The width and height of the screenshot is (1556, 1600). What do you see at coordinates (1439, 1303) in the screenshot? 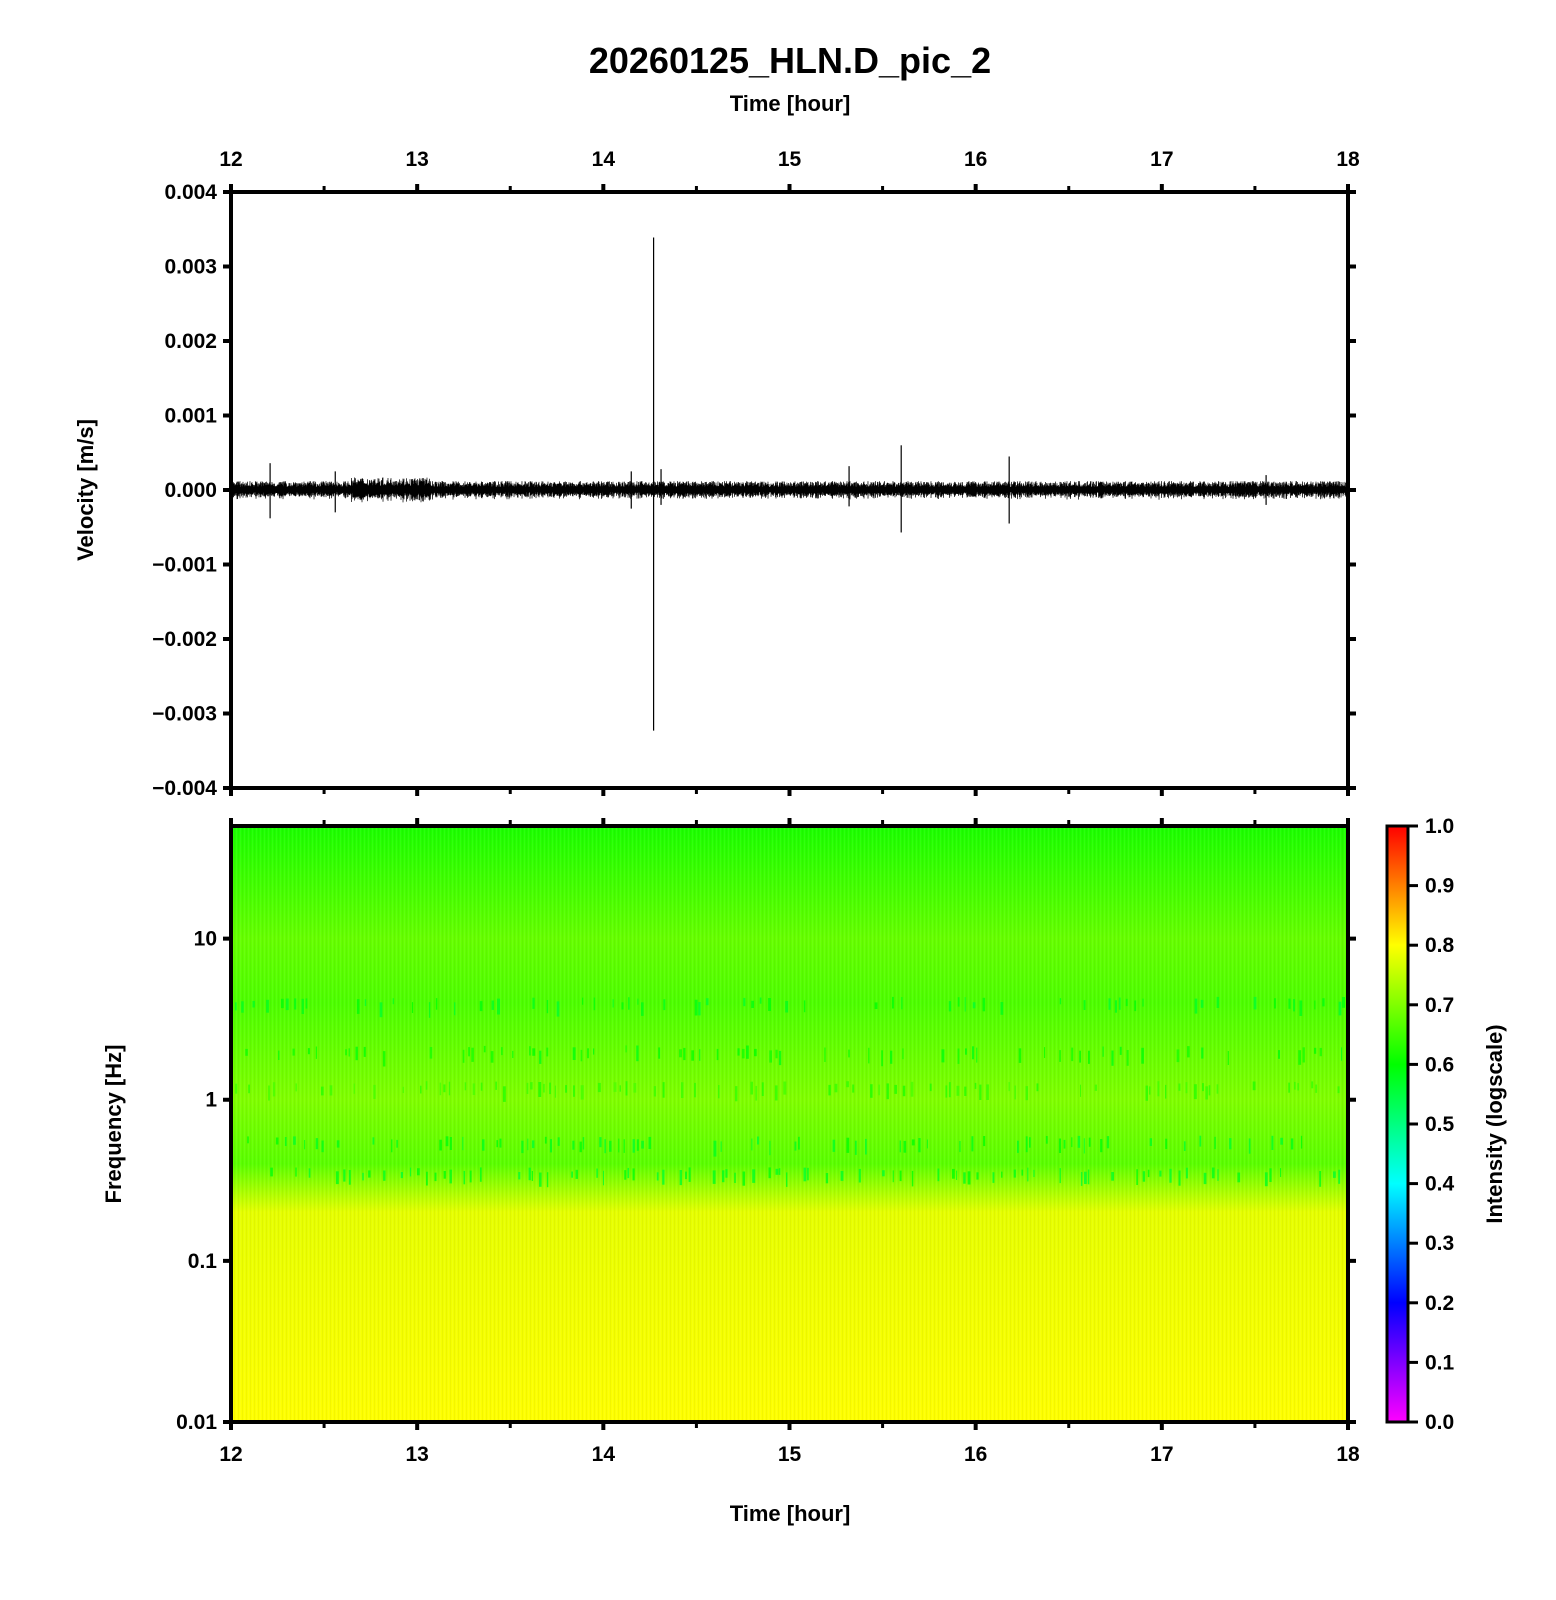
I see `colorbar-tick-label: 0.2` at bounding box center [1439, 1303].